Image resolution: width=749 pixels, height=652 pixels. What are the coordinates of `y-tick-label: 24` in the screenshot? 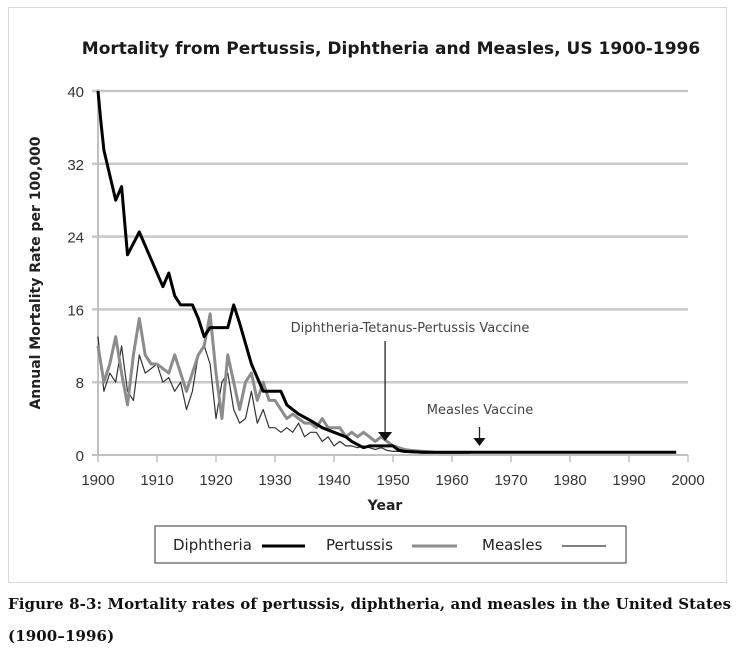 It's located at (75, 238).